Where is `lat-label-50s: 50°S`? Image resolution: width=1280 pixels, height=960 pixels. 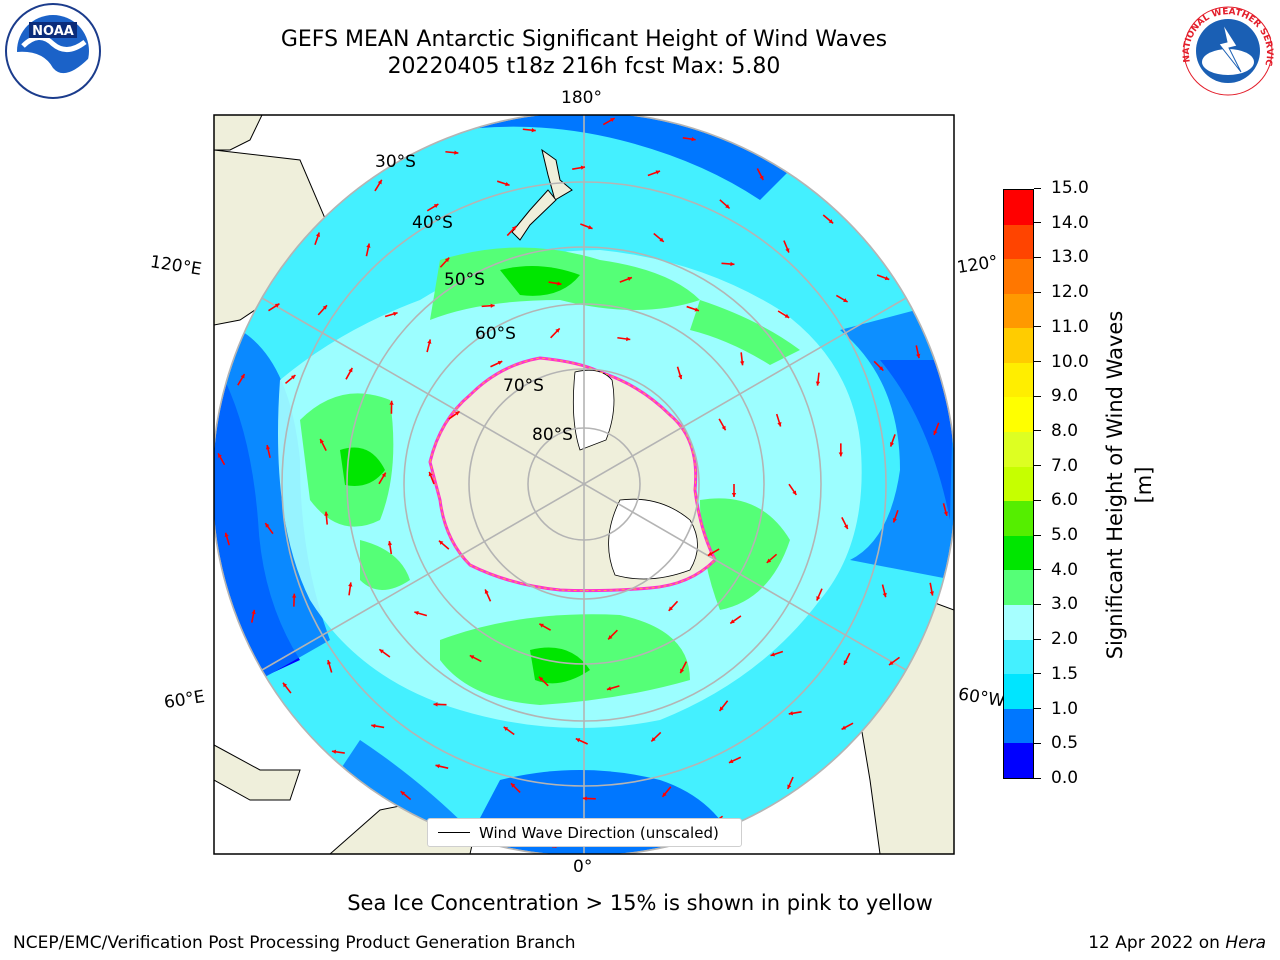 lat-label-50s: 50°S is located at coordinates (464, 280).